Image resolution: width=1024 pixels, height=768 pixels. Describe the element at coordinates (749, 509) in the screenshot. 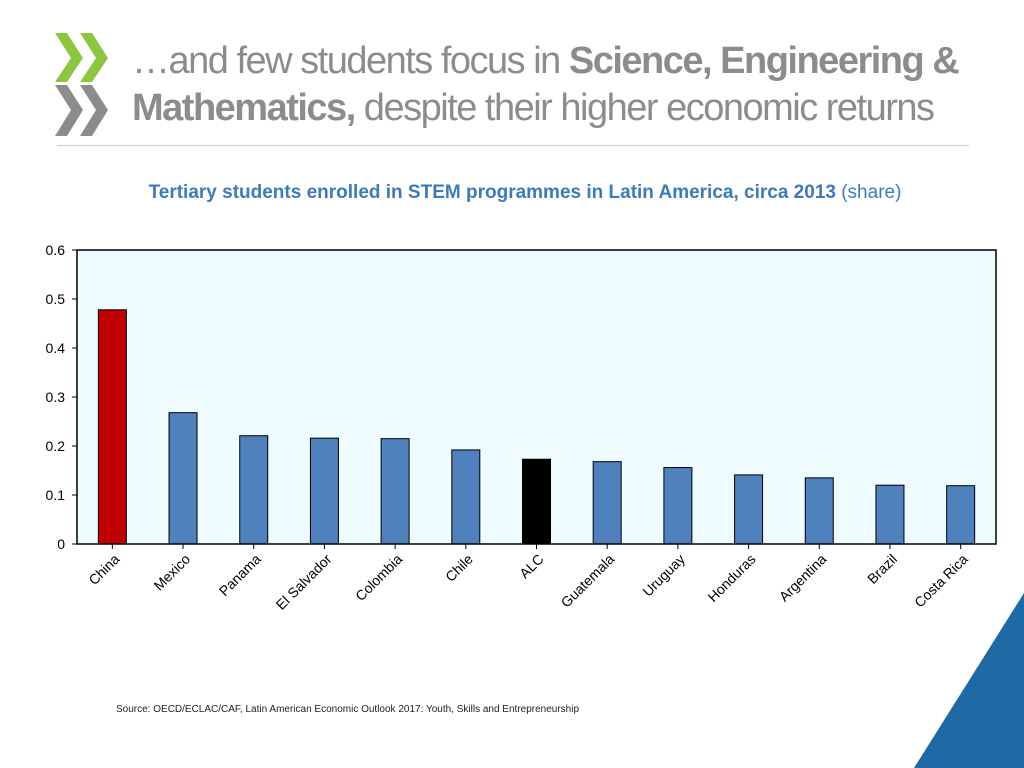

I see `bar-honduras` at that location.